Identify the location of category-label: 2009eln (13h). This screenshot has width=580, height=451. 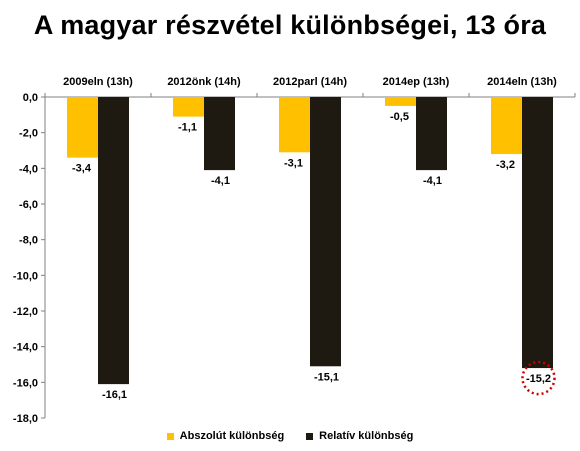
(98, 82).